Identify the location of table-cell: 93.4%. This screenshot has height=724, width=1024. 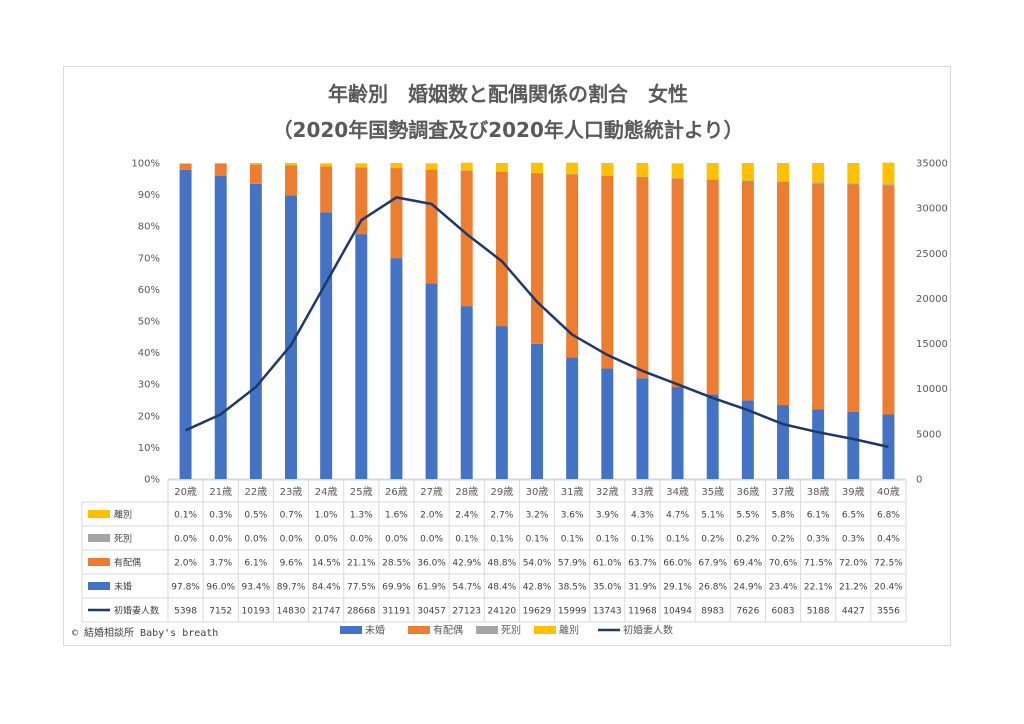
(256, 588).